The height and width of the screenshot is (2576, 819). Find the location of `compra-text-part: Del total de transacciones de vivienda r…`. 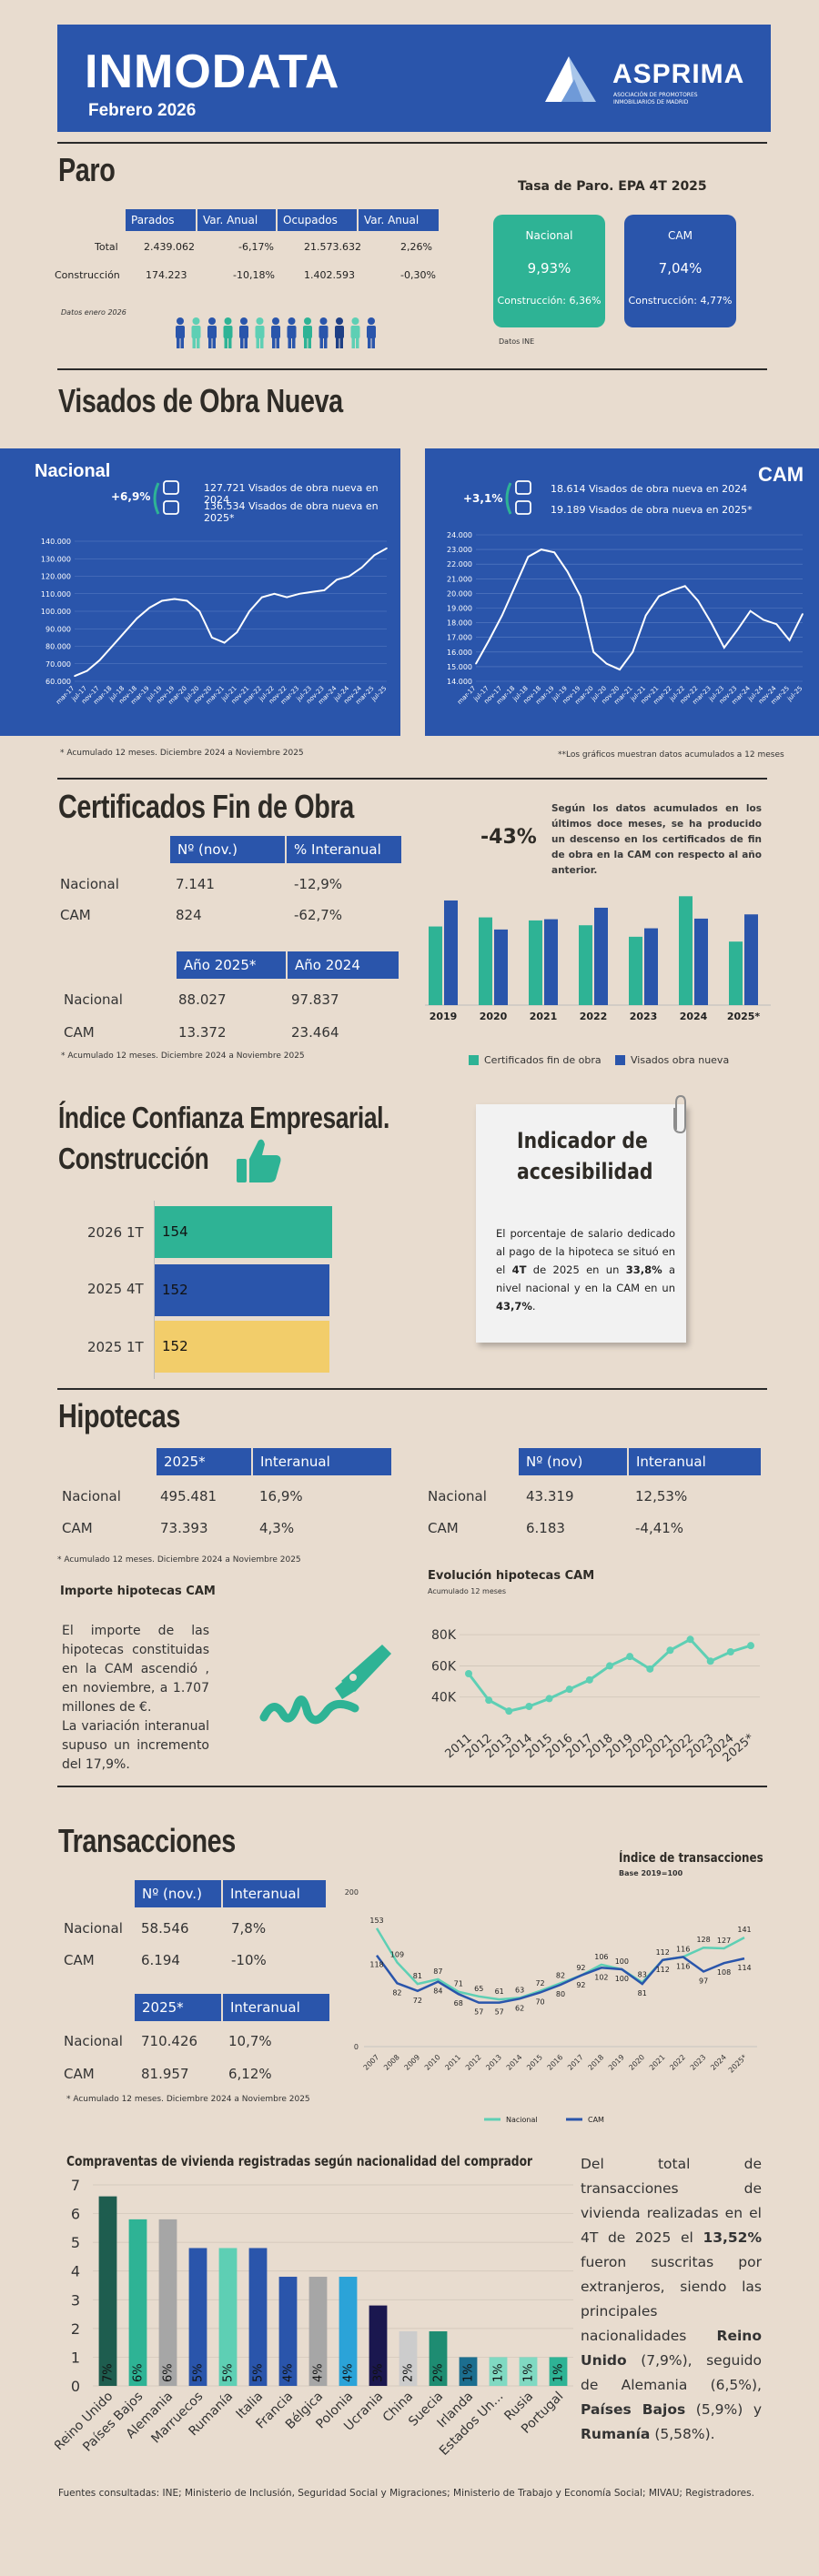

compra-text-part: Del total de transacciones de vivienda r… is located at coordinates (671, 2201).